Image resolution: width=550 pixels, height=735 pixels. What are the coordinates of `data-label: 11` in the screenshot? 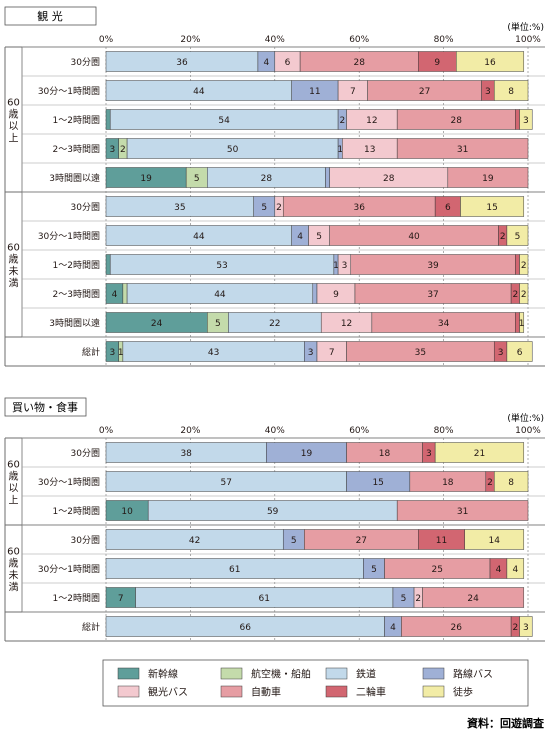 It's located at (314, 92).